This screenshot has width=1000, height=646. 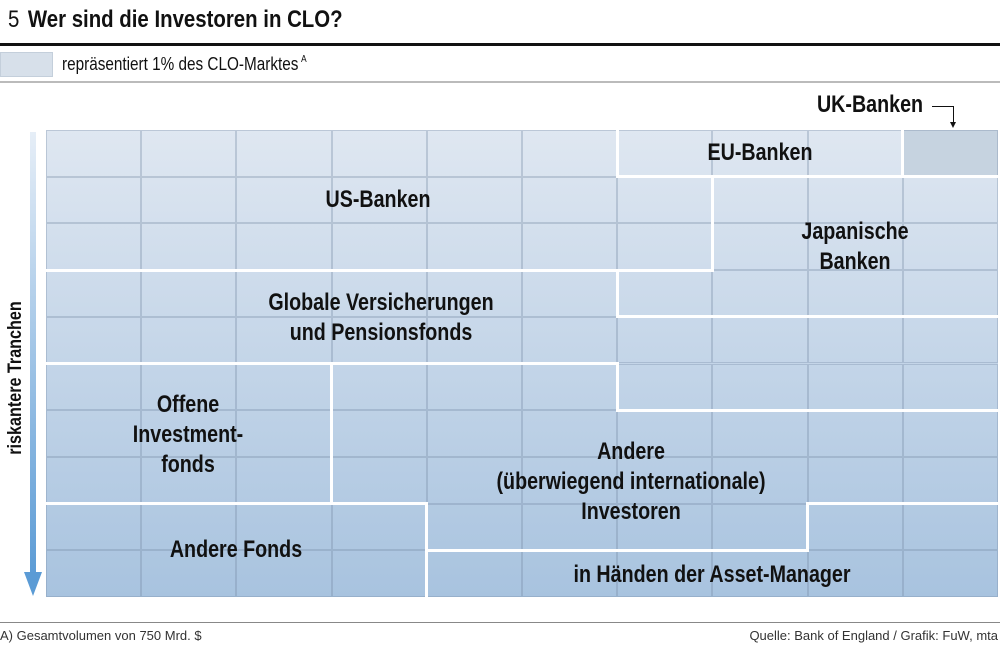 What do you see at coordinates (500, 44) in the screenshot?
I see `title-rule` at bounding box center [500, 44].